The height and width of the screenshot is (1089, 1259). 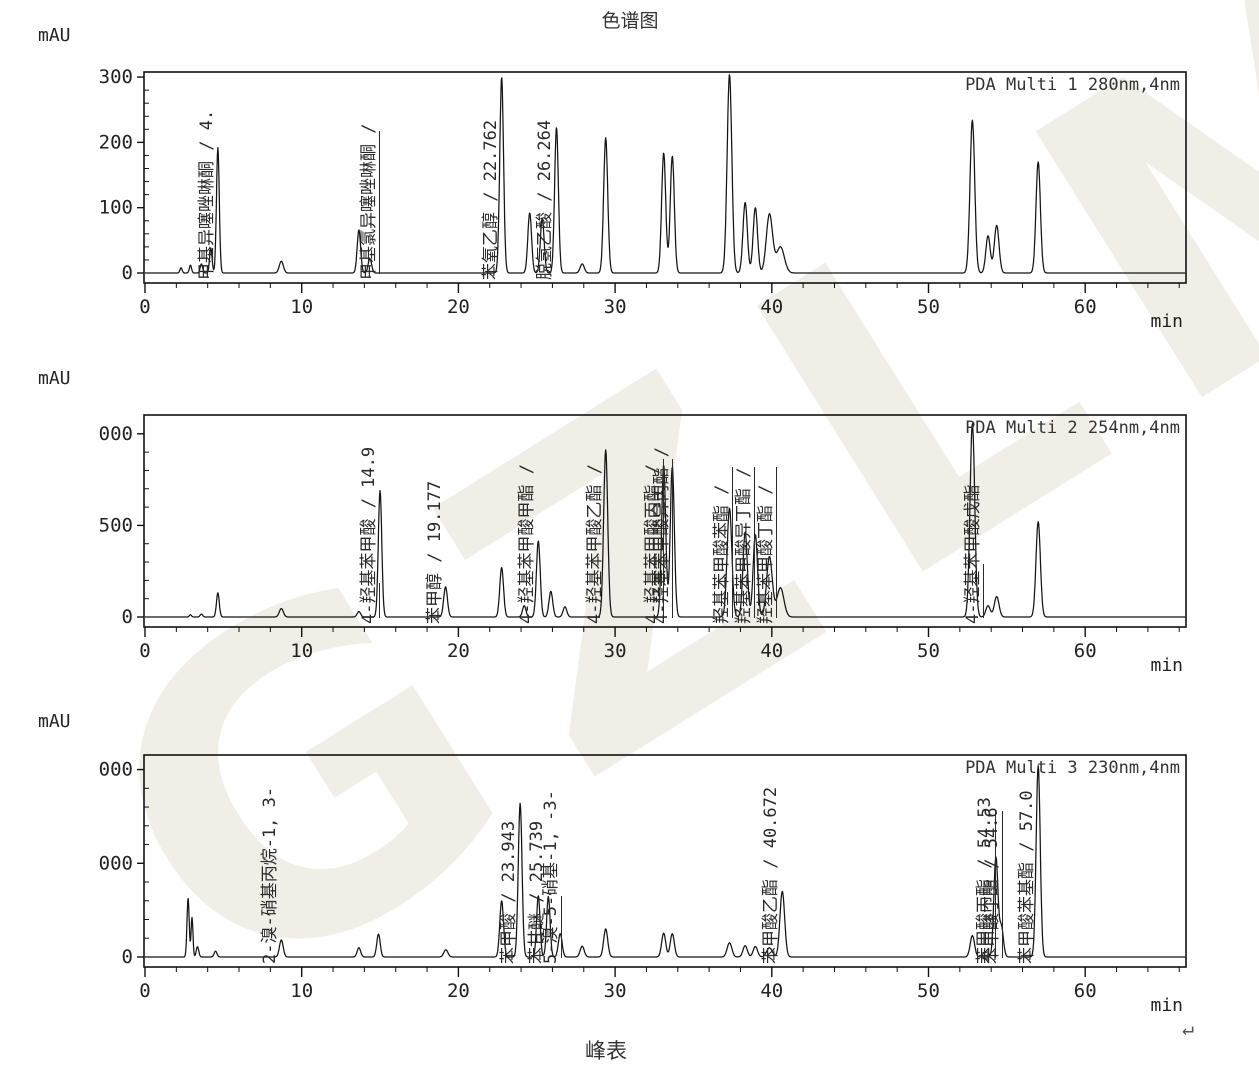 What do you see at coordinates (54, 378) in the screenshot?
I see `y-axis-unit-label-2: mAU` at bounding box center [54, 378].